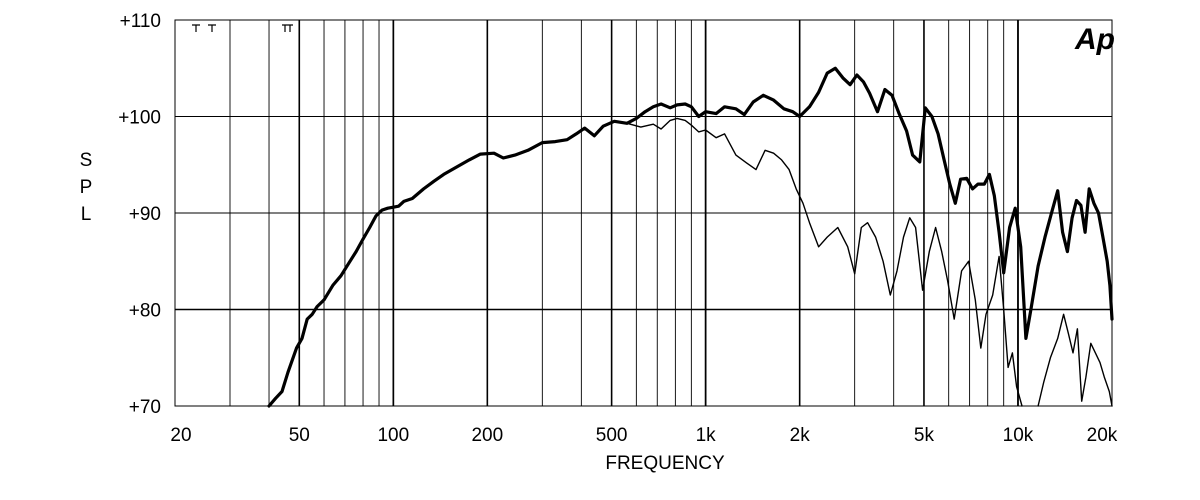  I want to click on y-tick-label: +80, so click(145, 311).